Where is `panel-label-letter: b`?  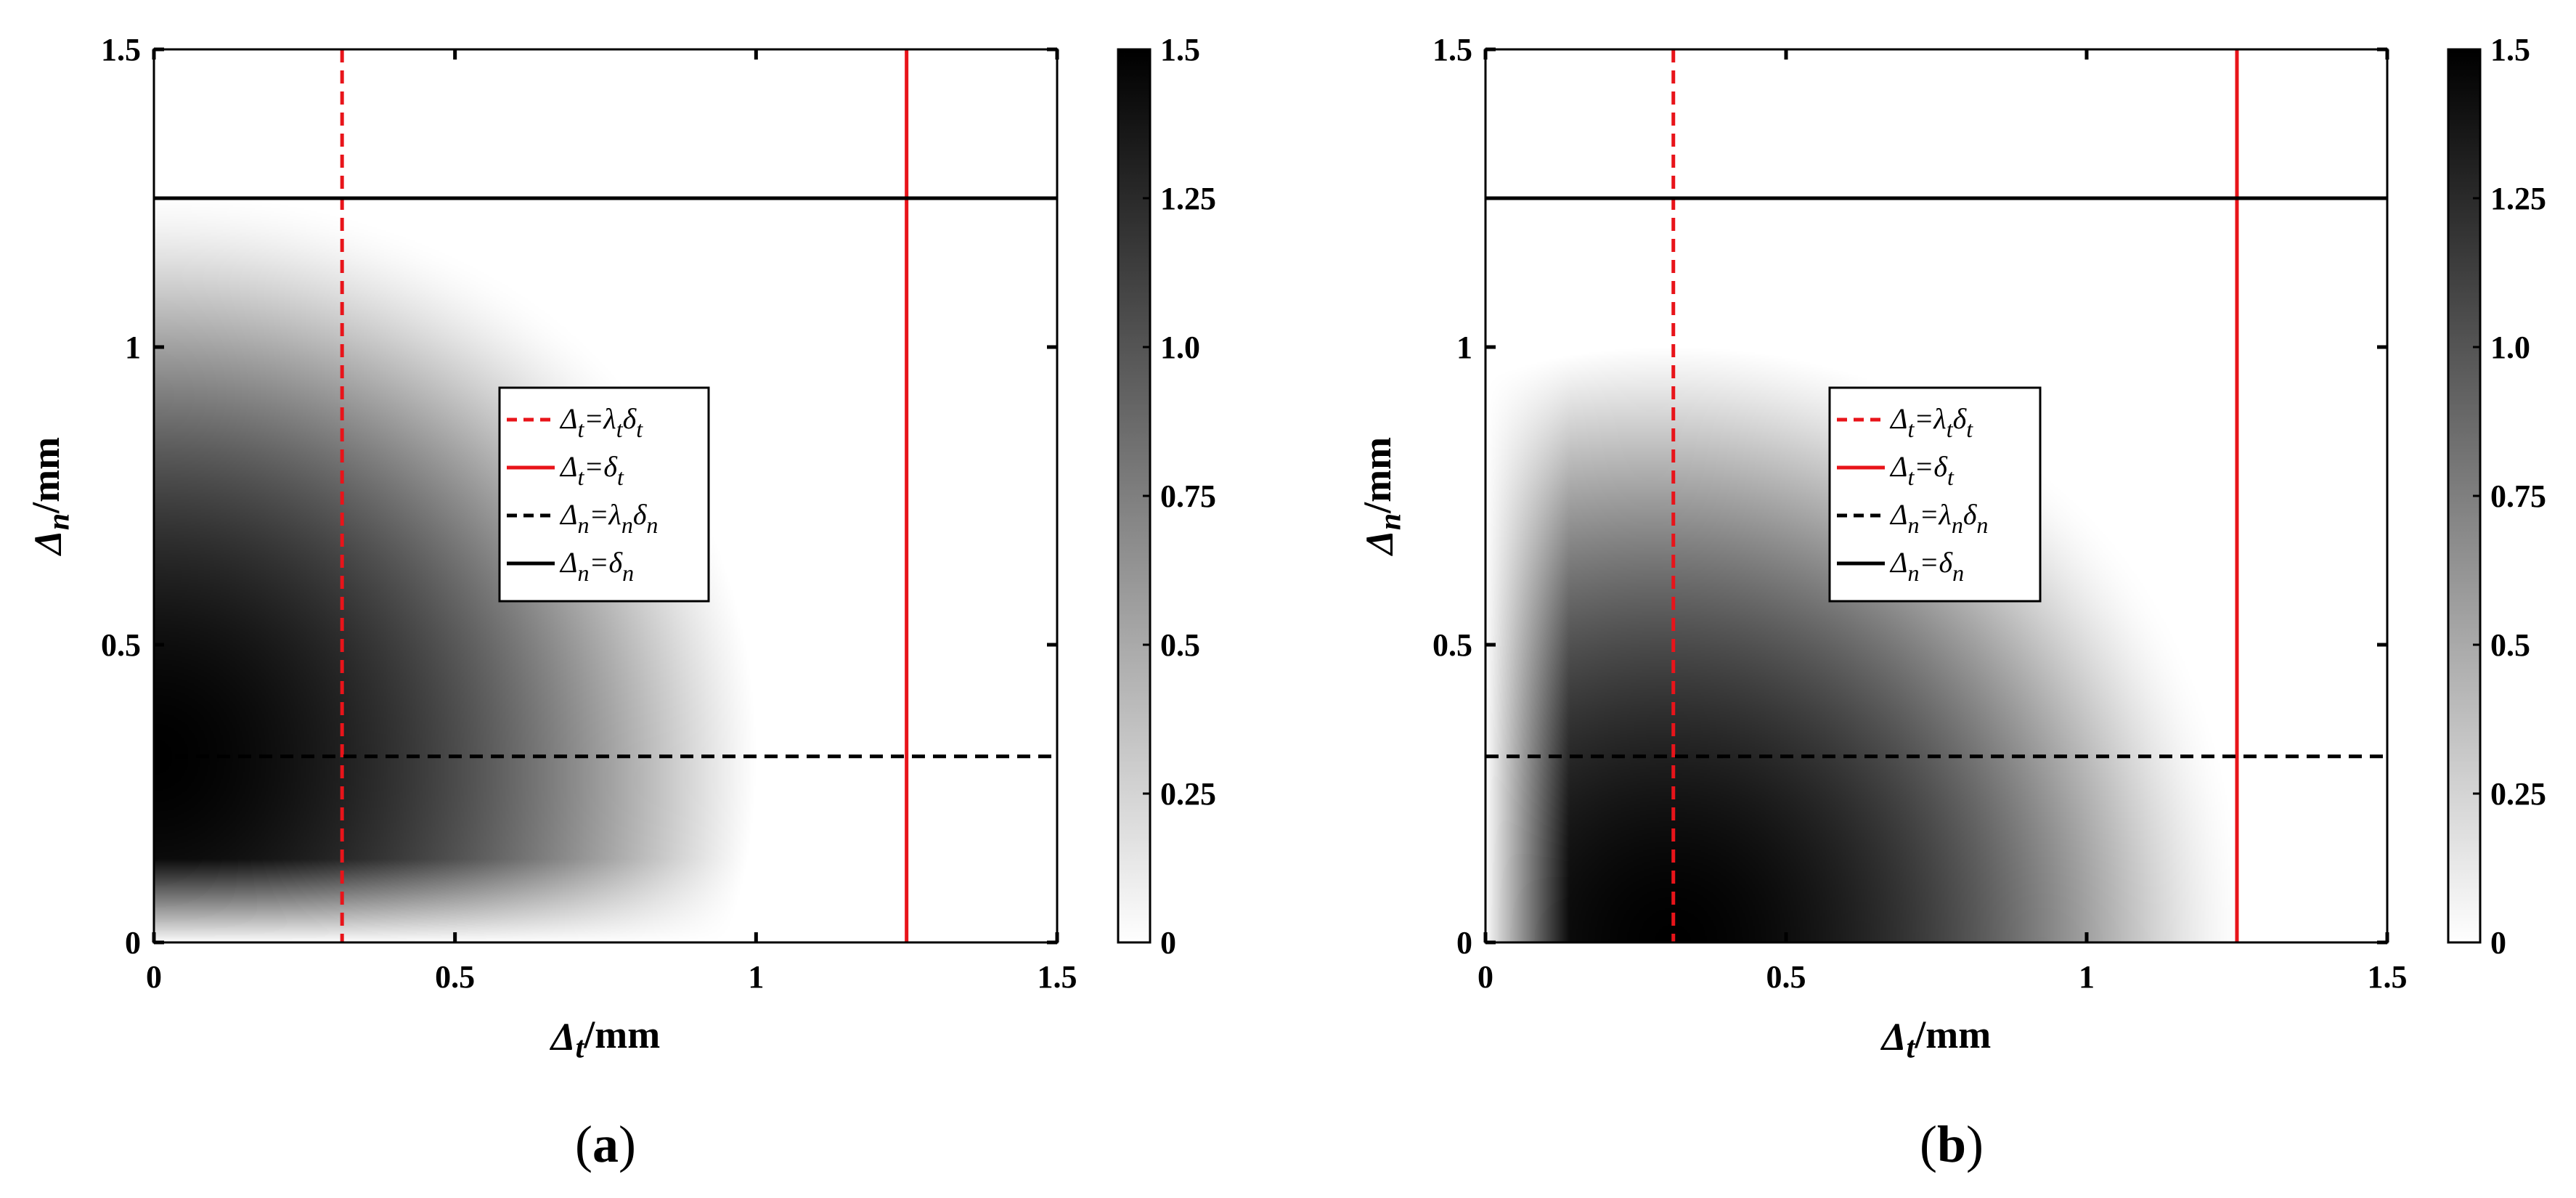 panel-label-letter: b is located at coordinates (1951, 1144).